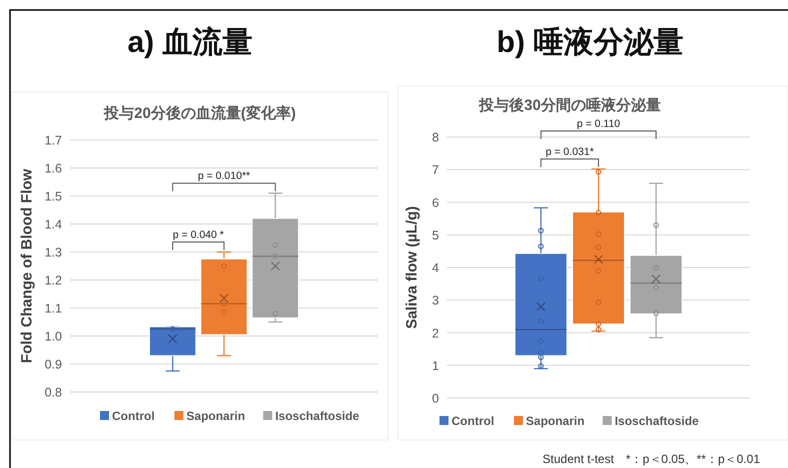 The height and width of the screenshot is (468, 788). I want to click on y-tick-label: 0.9, so click(53, 365).